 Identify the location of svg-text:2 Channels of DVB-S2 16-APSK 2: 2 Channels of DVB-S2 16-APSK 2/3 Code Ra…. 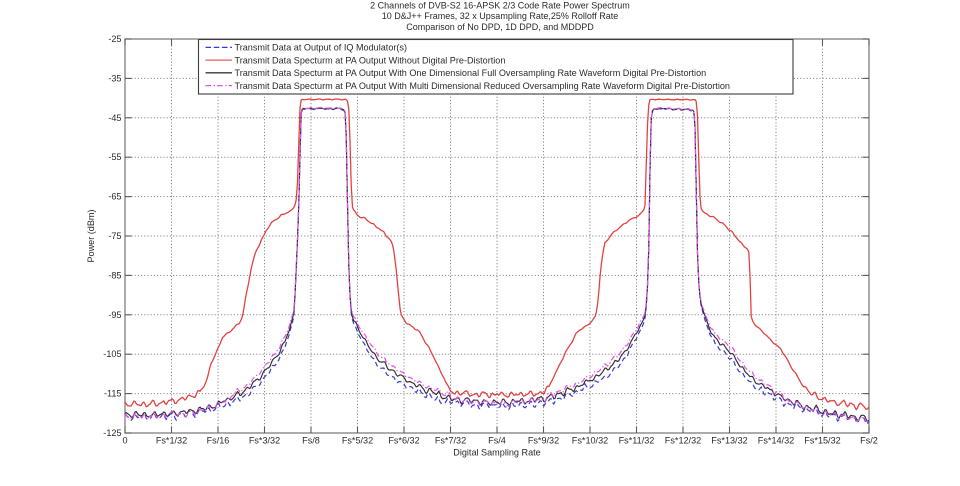
(500, 6).